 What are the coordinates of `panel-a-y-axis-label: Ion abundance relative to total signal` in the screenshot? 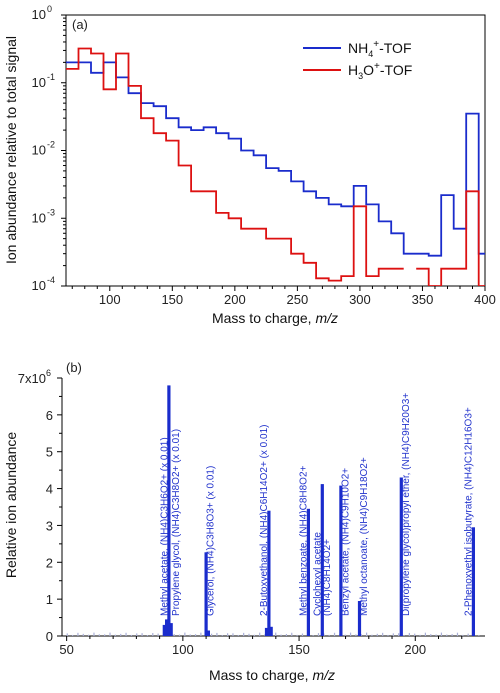 It's located at (11, 150).